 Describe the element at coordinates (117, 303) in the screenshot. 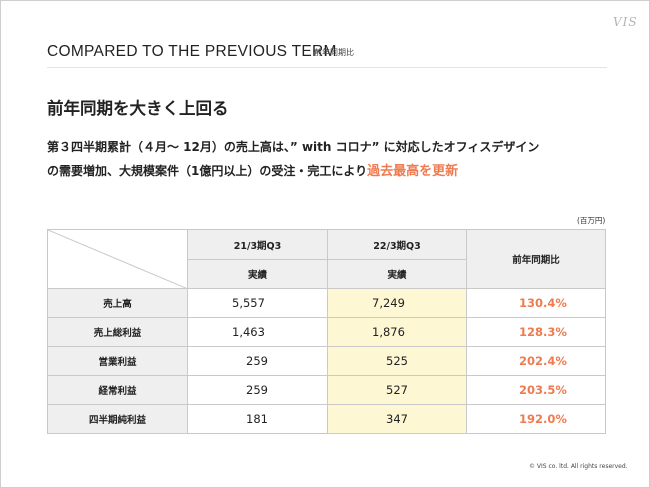

I see `row-label: 売上高` at that location.